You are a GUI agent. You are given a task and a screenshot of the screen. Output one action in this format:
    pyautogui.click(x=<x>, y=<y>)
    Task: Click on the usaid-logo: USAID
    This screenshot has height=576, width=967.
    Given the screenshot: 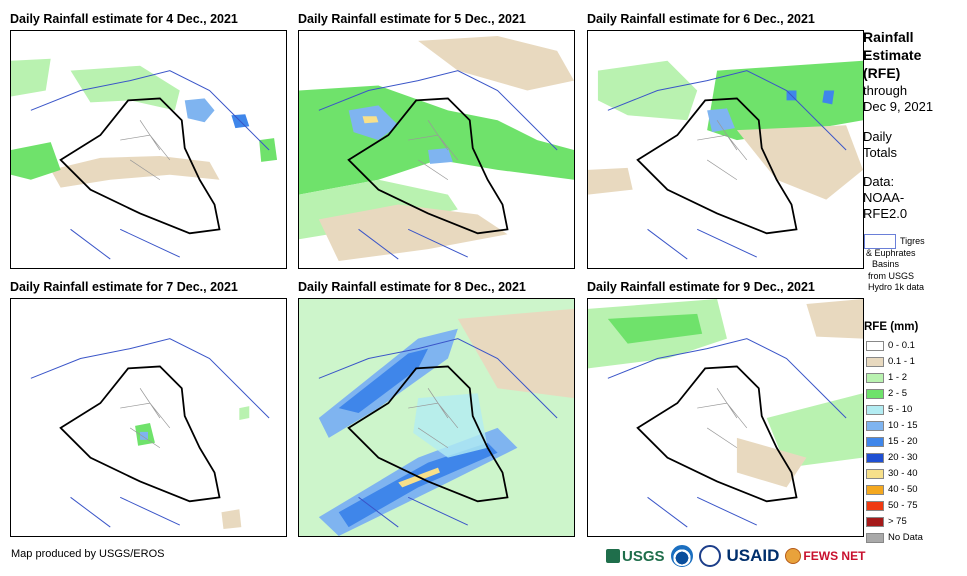 What is the action you would take?
    pyautogui.click(x=753, y=555)
    